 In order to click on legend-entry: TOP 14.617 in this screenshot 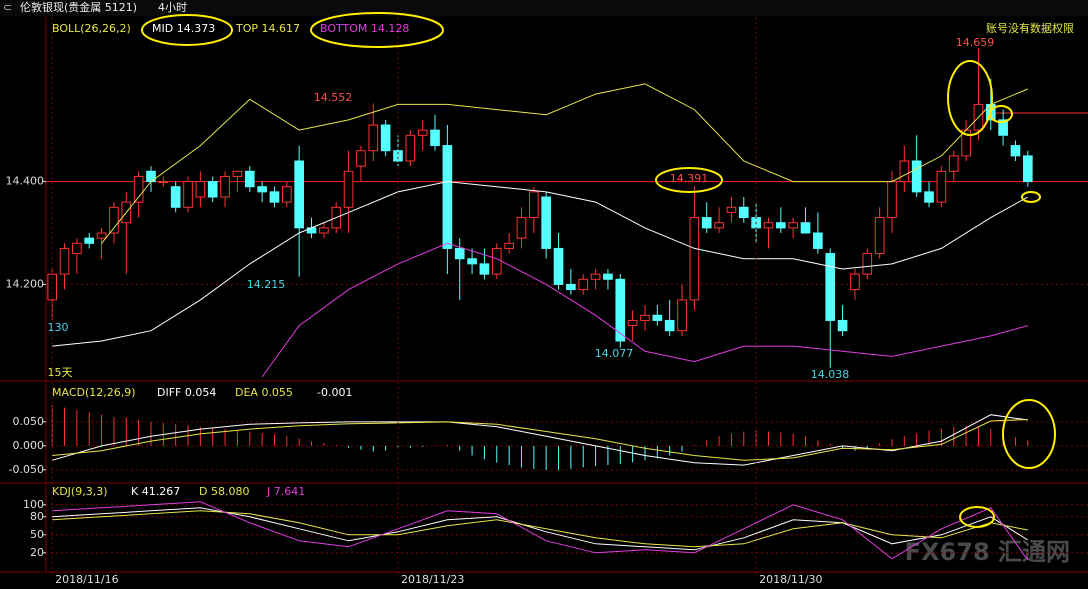, I will do `click(267, 28)`.